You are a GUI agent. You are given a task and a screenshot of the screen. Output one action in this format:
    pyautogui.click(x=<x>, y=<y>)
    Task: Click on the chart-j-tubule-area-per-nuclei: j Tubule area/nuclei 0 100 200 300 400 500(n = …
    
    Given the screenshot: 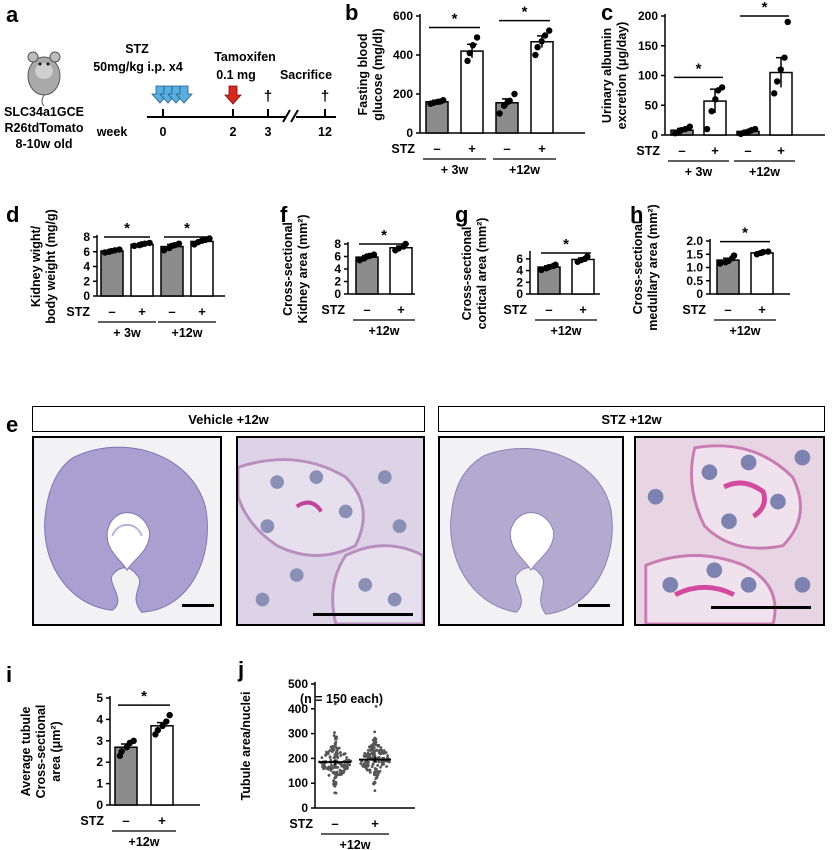 What is the action you would take?
    pyautogui.click(x=326, y=753)
    